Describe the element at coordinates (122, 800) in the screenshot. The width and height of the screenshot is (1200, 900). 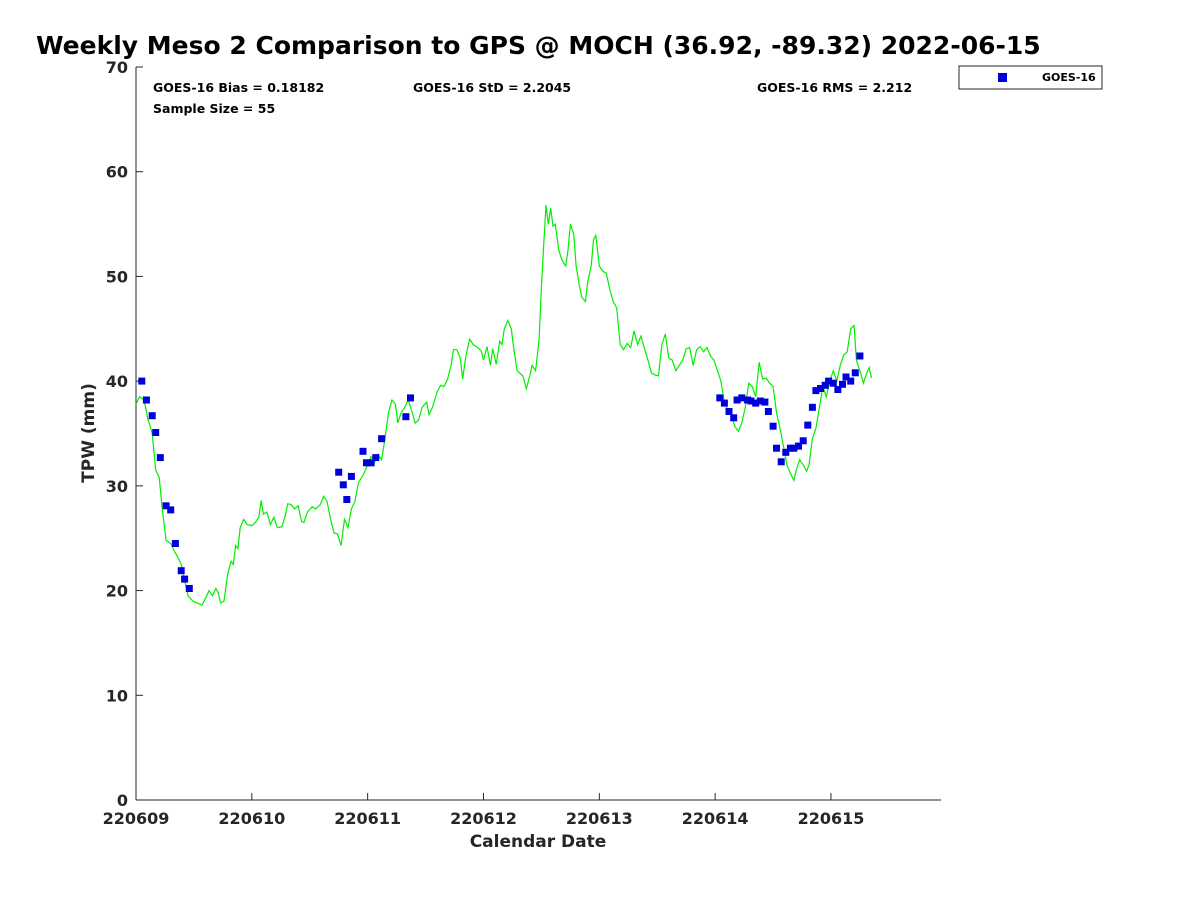
I see `y-tick-label: 0` at that location.